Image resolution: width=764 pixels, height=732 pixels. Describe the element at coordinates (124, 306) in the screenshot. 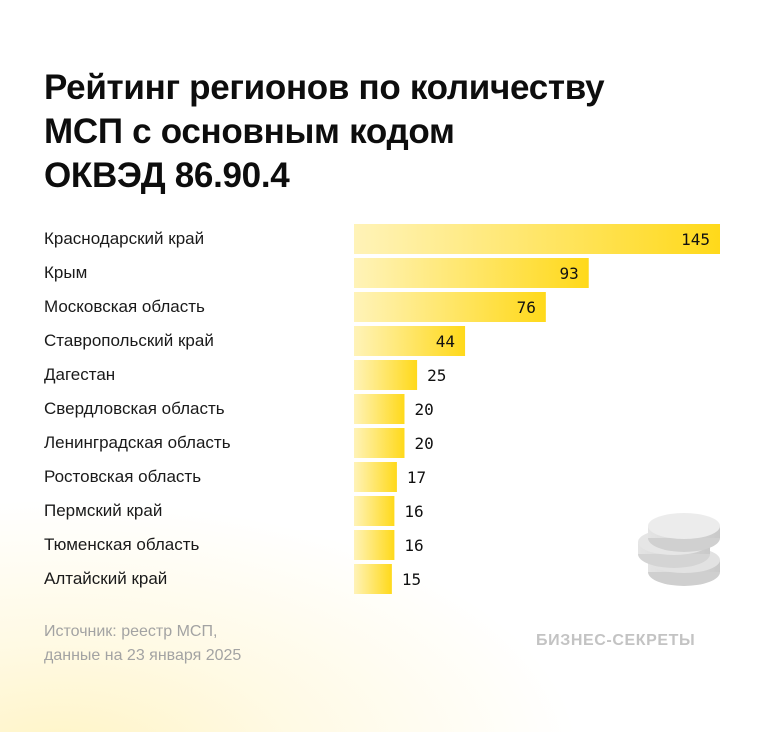

I see `category-label: Московская область` at that location.